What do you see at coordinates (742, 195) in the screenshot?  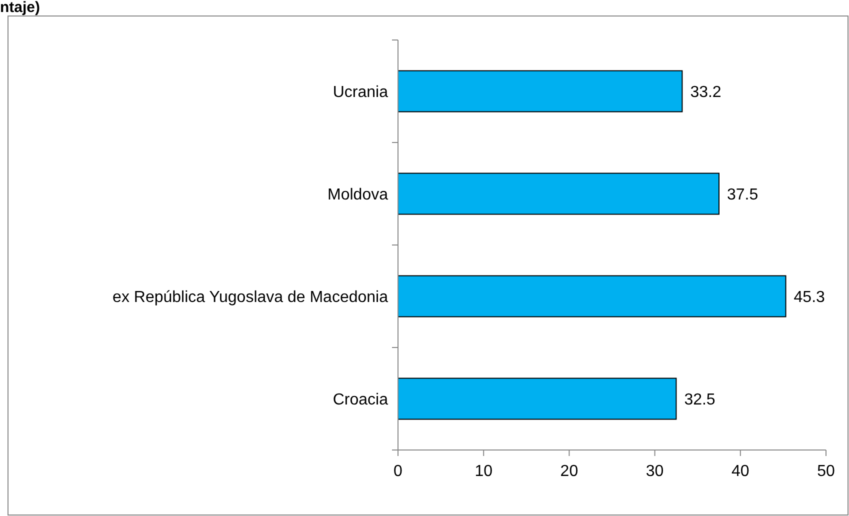 I see `data-label: 37.5` at bounding box center [742, 195].